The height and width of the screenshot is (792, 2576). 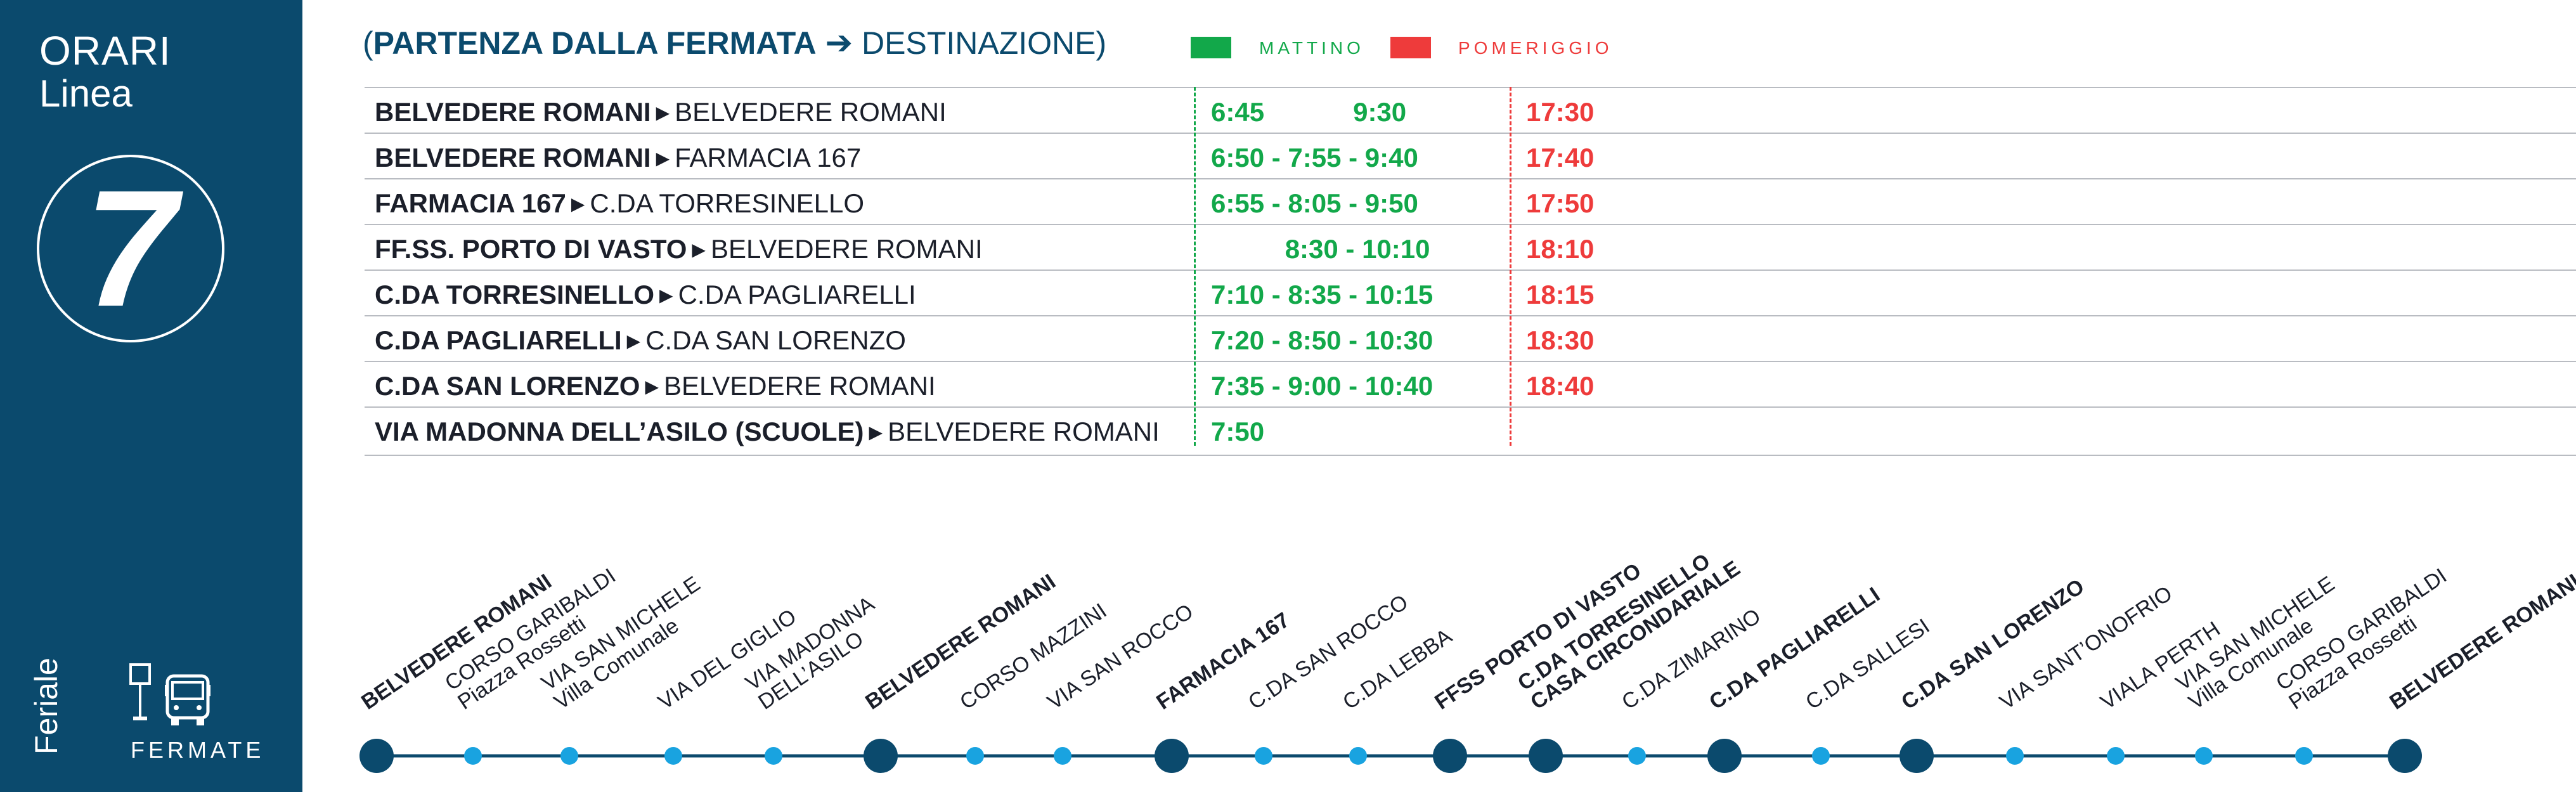 I want to click on stop-label: C.DA PAGLIARELLI, so click(x=1794, y=649).